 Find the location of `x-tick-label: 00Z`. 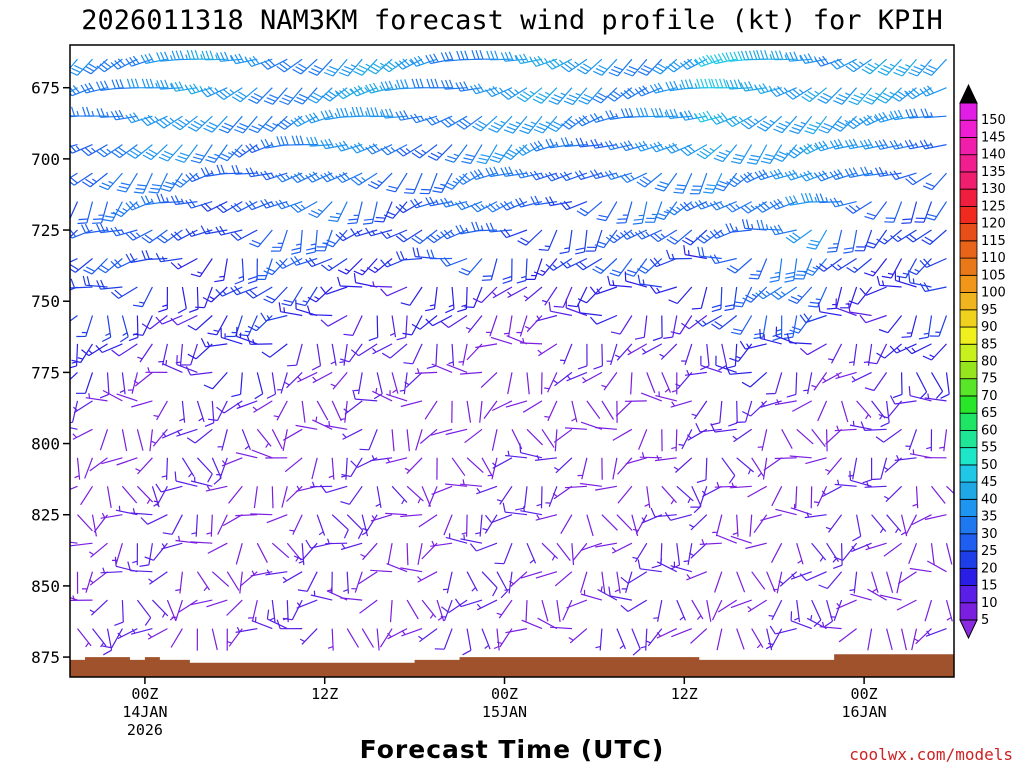

x-tick-label: 00Z is located at coordinates (144, 694).